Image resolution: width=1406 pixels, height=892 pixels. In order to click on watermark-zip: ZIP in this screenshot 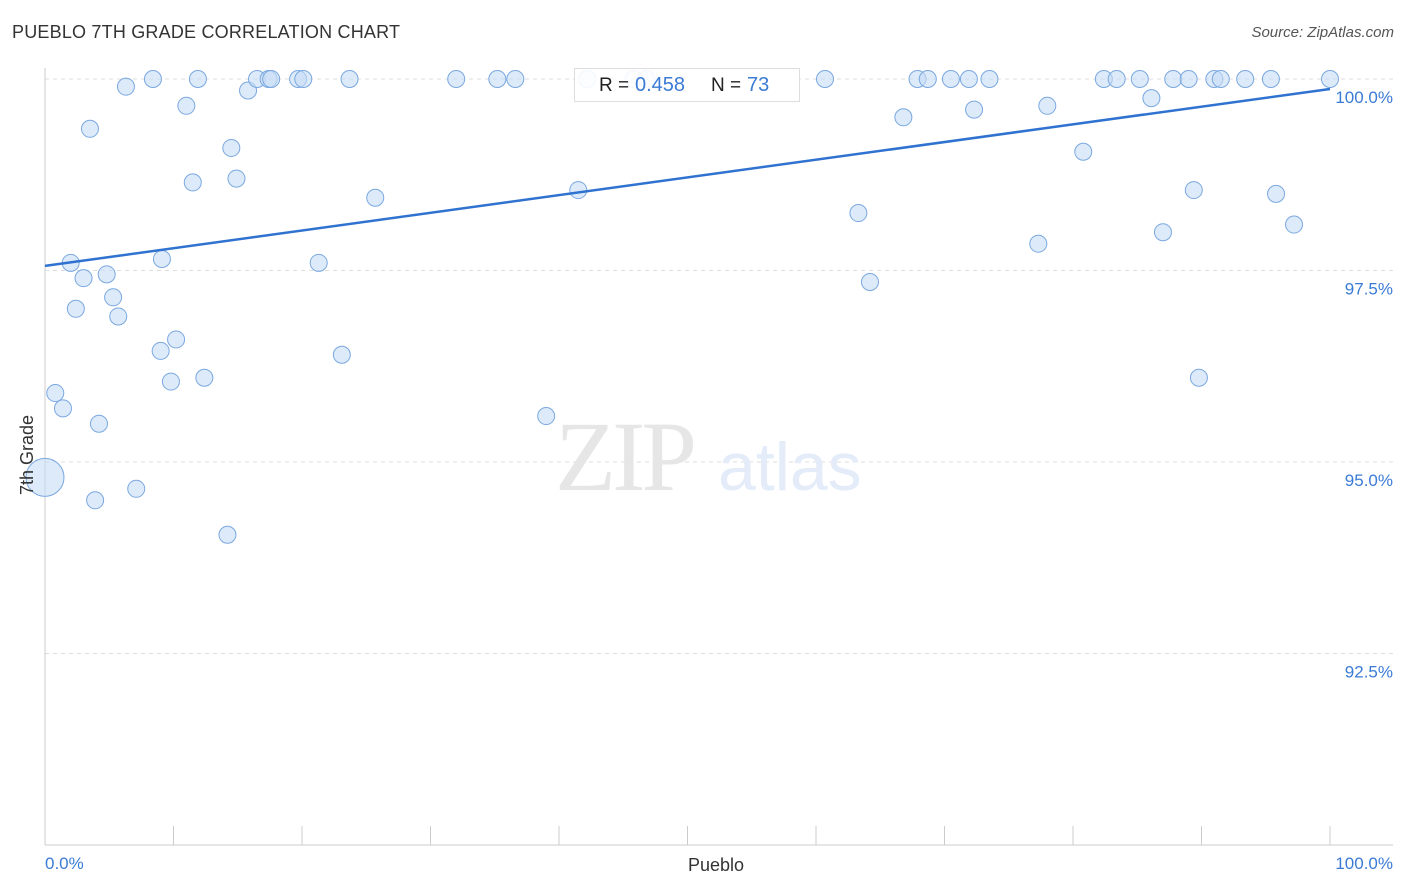, I will do `click(624, 456)`.